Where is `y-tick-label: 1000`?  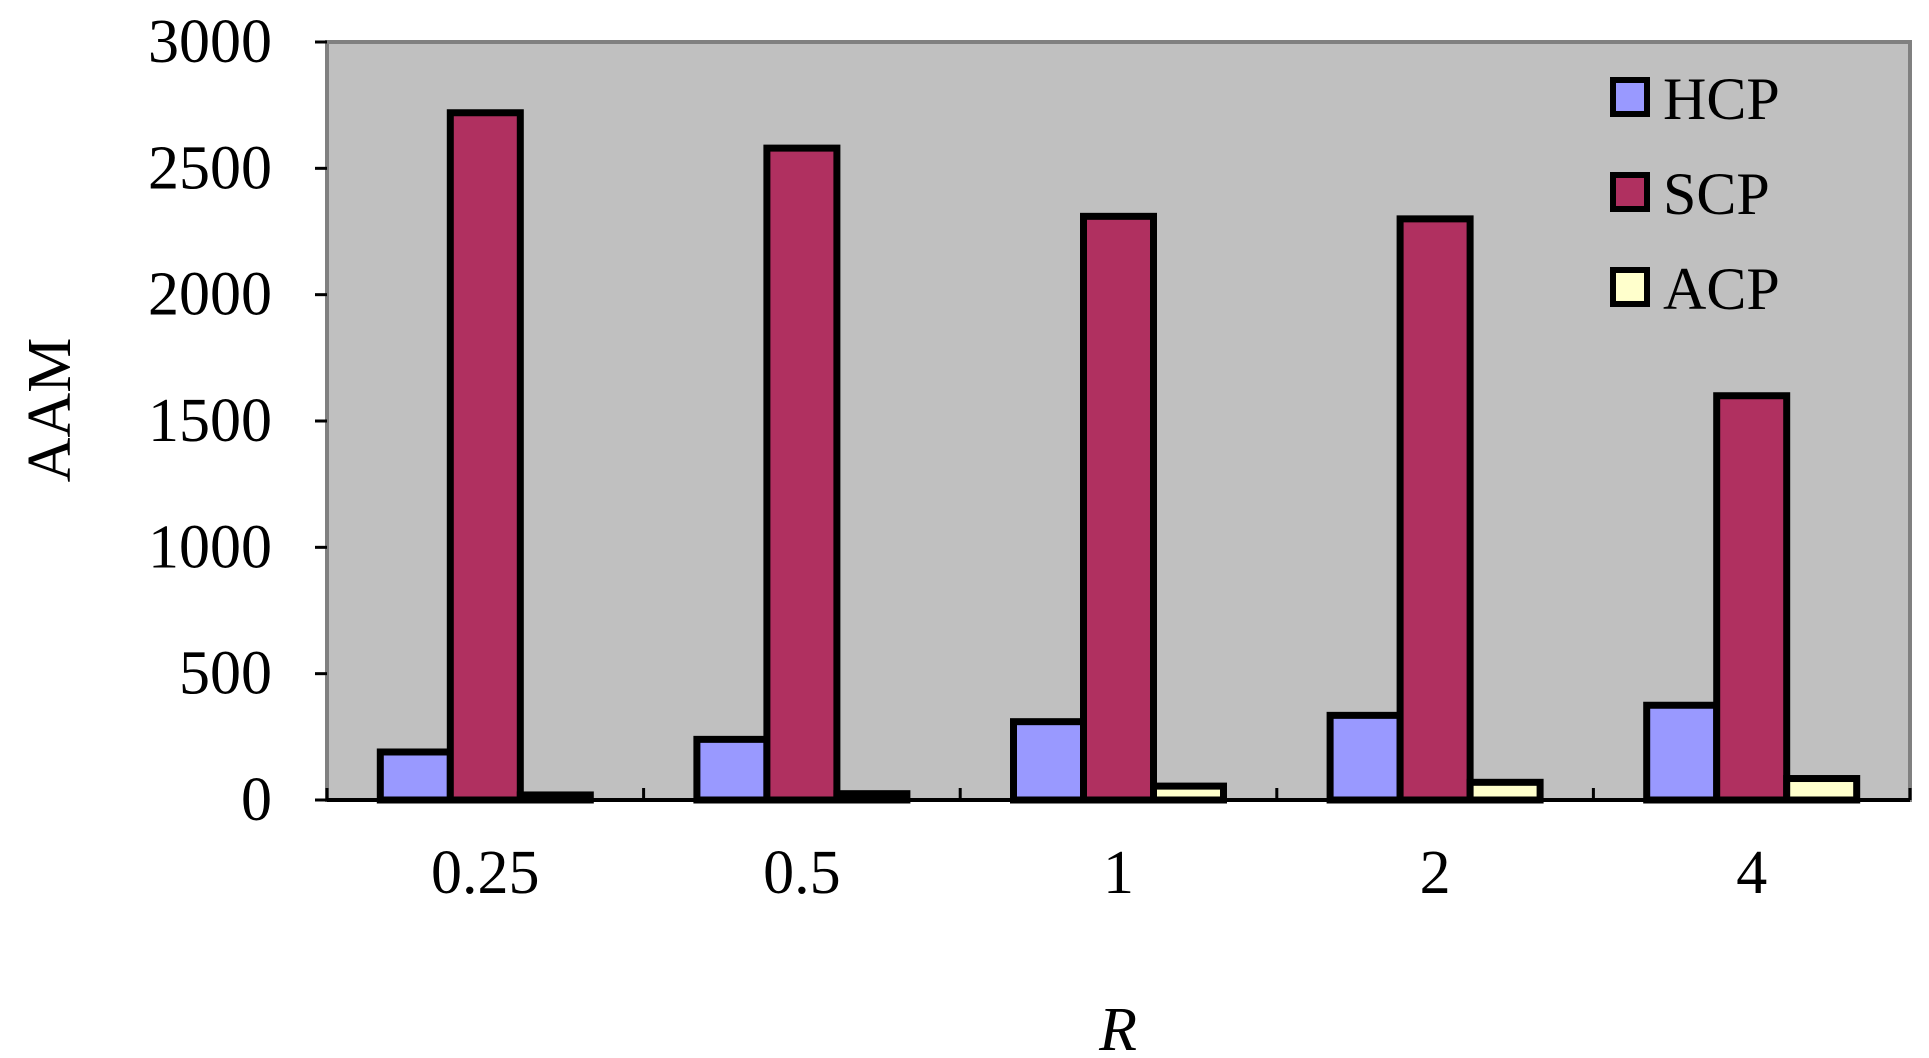 y-tick-label: 1000 is located at coordinates (210, 547).